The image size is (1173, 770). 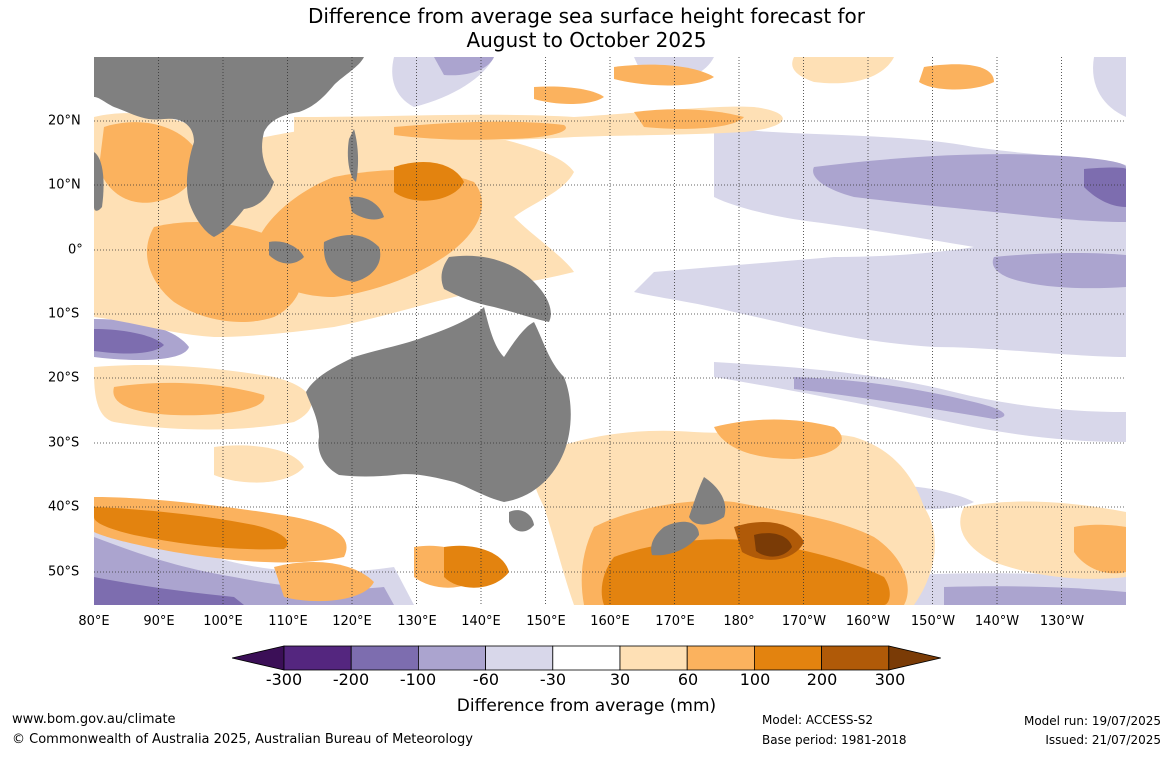 I want to click on lat-label-20n: 20°N, so click(x=64, y=121).